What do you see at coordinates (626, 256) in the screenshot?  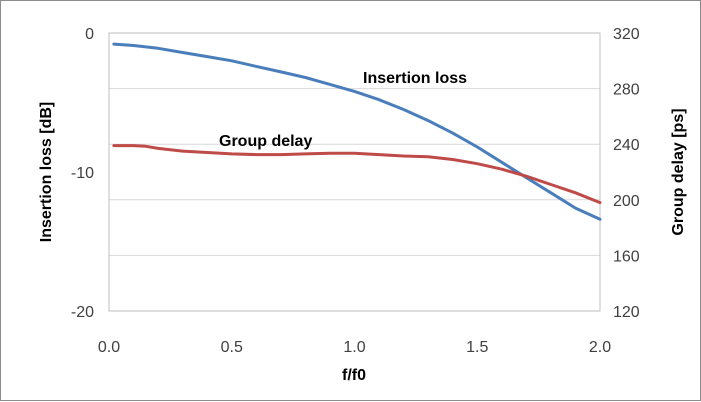 I see `y-right-tick-label: 160` at bounding box center [626, 256].